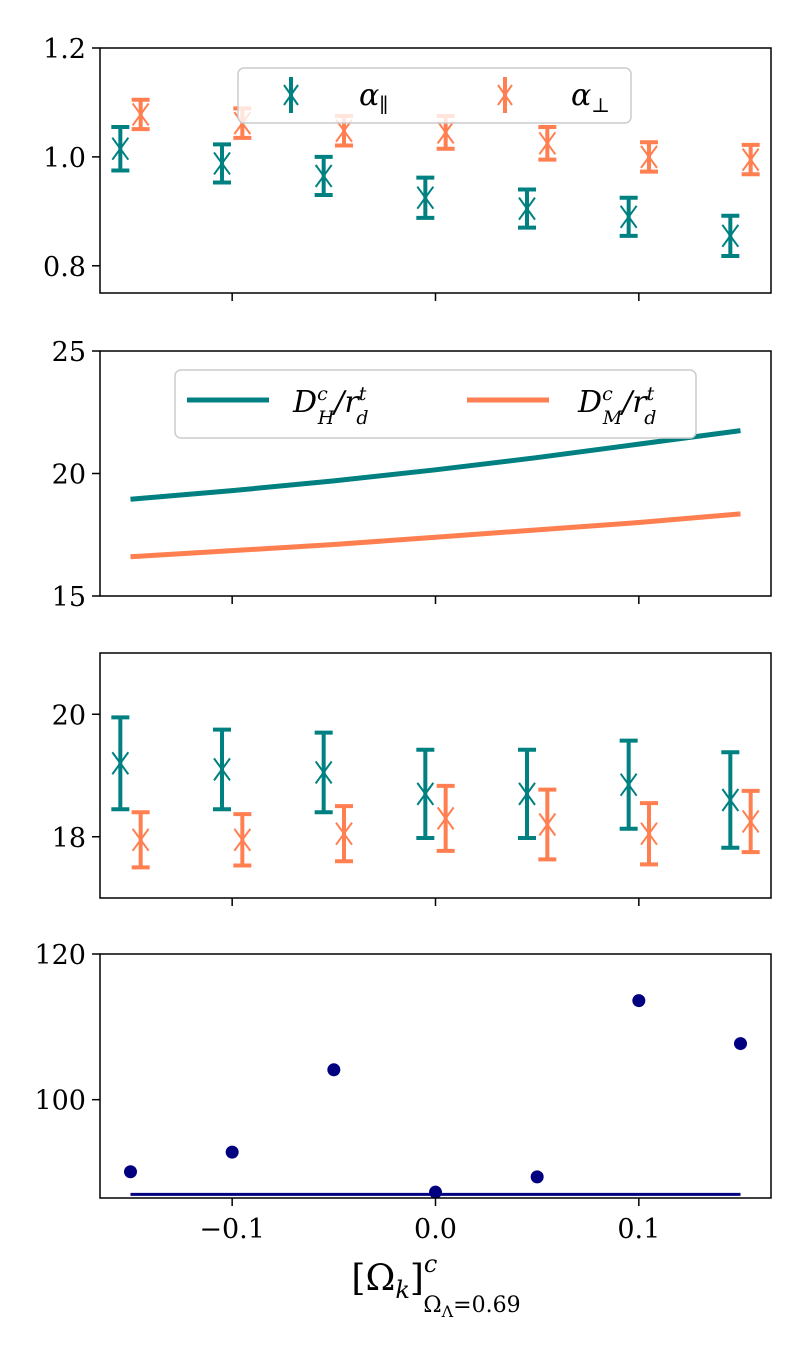 The height and width of the screenshot is (1345, 807). What do you see at coordinates (64, 267) in the screenshot?
I see `y-tick-label: 0.8` at bounding box center [64, 267].